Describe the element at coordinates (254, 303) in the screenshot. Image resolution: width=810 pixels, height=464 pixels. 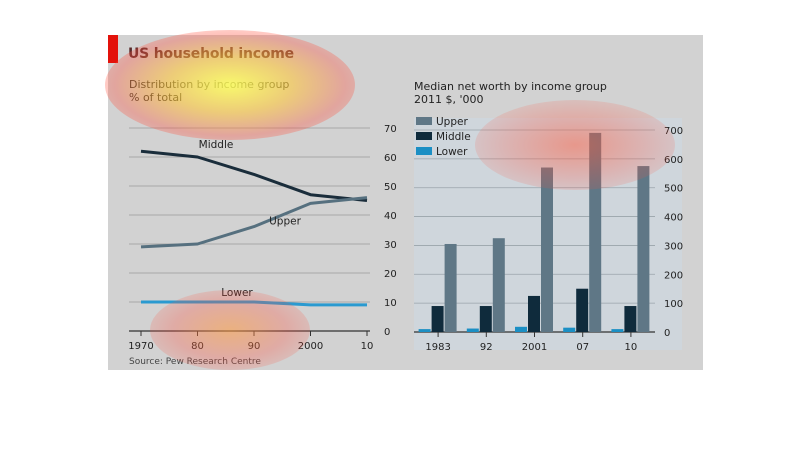
I see `series-line-lower` at that location.